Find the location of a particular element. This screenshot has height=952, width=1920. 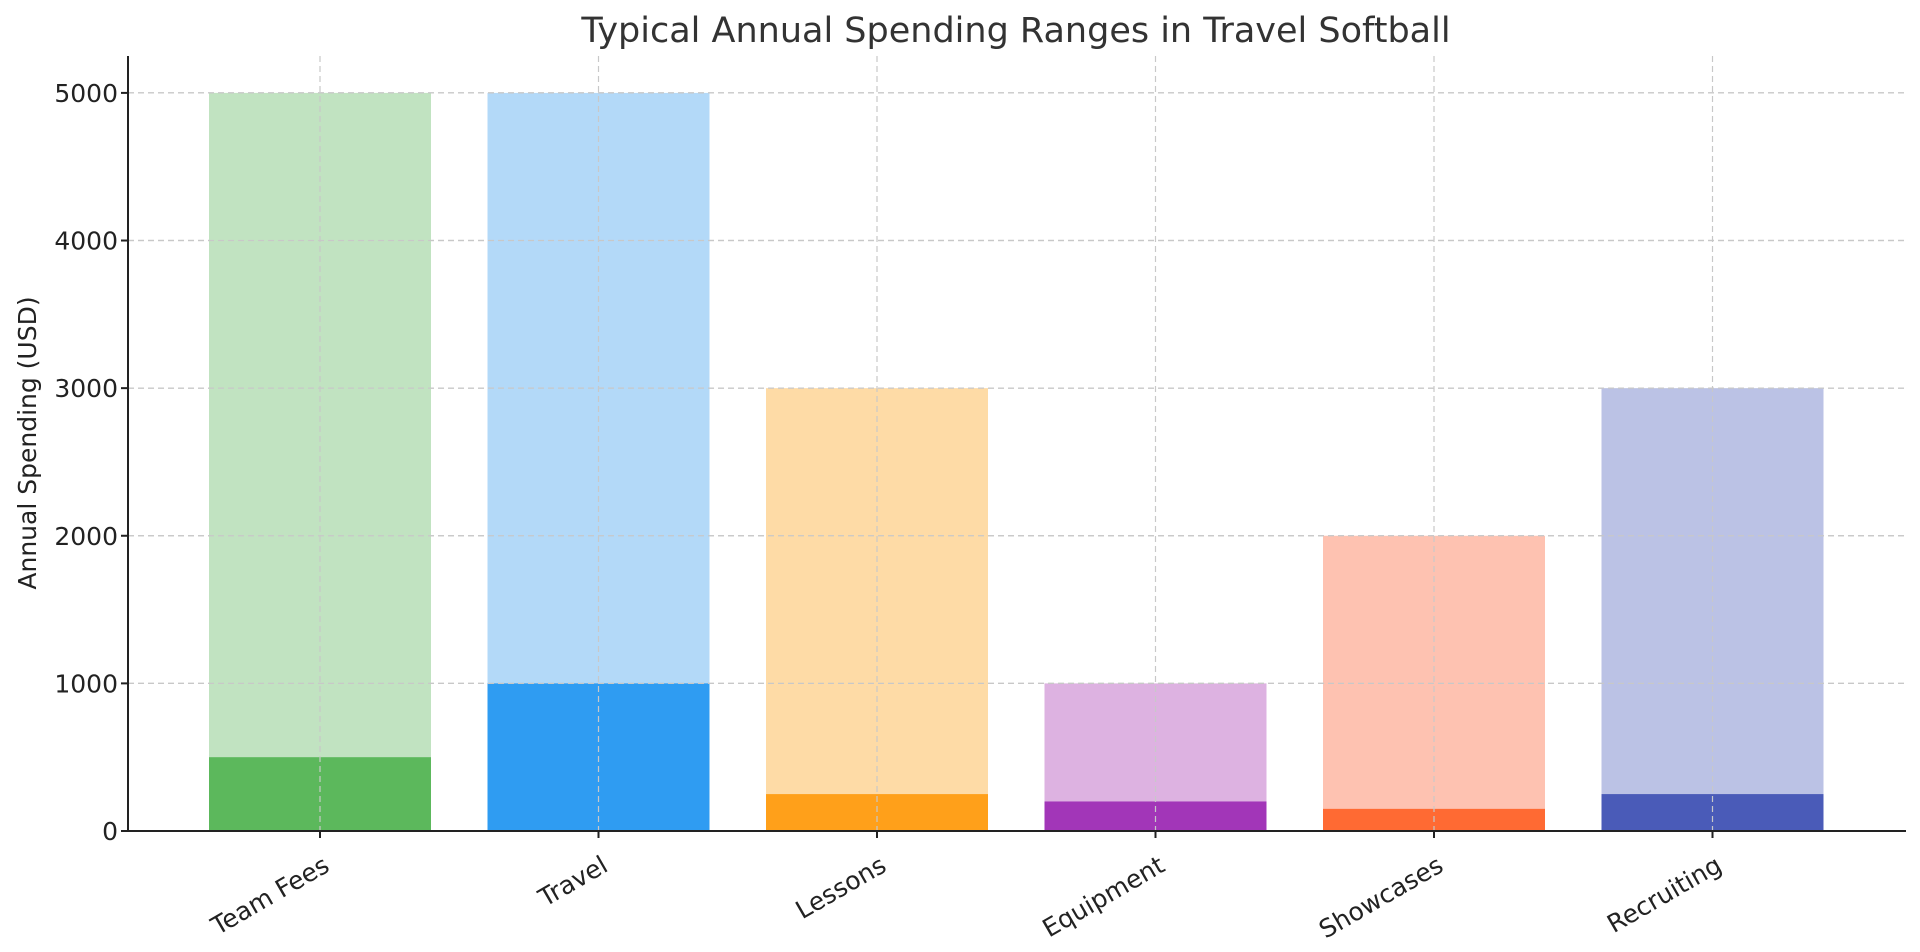

y-tick-label: 1000 is located at coordinates (86, 683).